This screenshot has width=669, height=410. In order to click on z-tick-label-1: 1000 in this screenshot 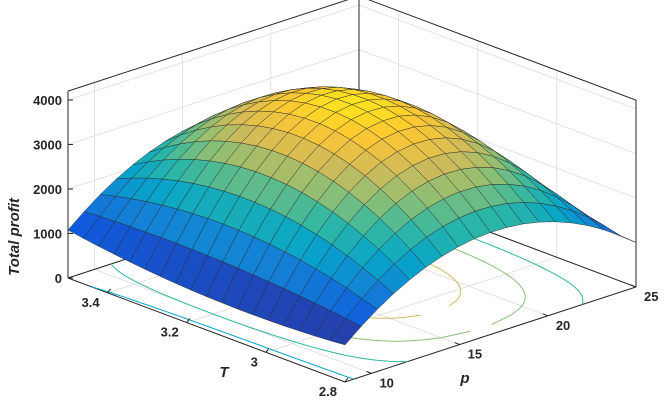, I will do `click(47, 234)`.